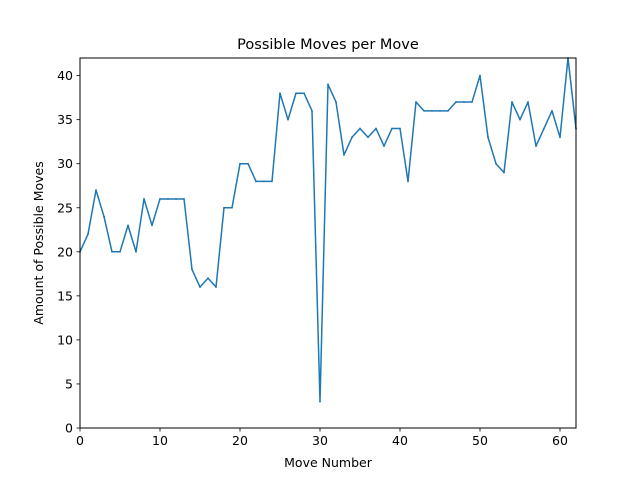  Describe the element at coordinates (65, 207) in the screenshot. I see `y-tick-label: 25` at that location.